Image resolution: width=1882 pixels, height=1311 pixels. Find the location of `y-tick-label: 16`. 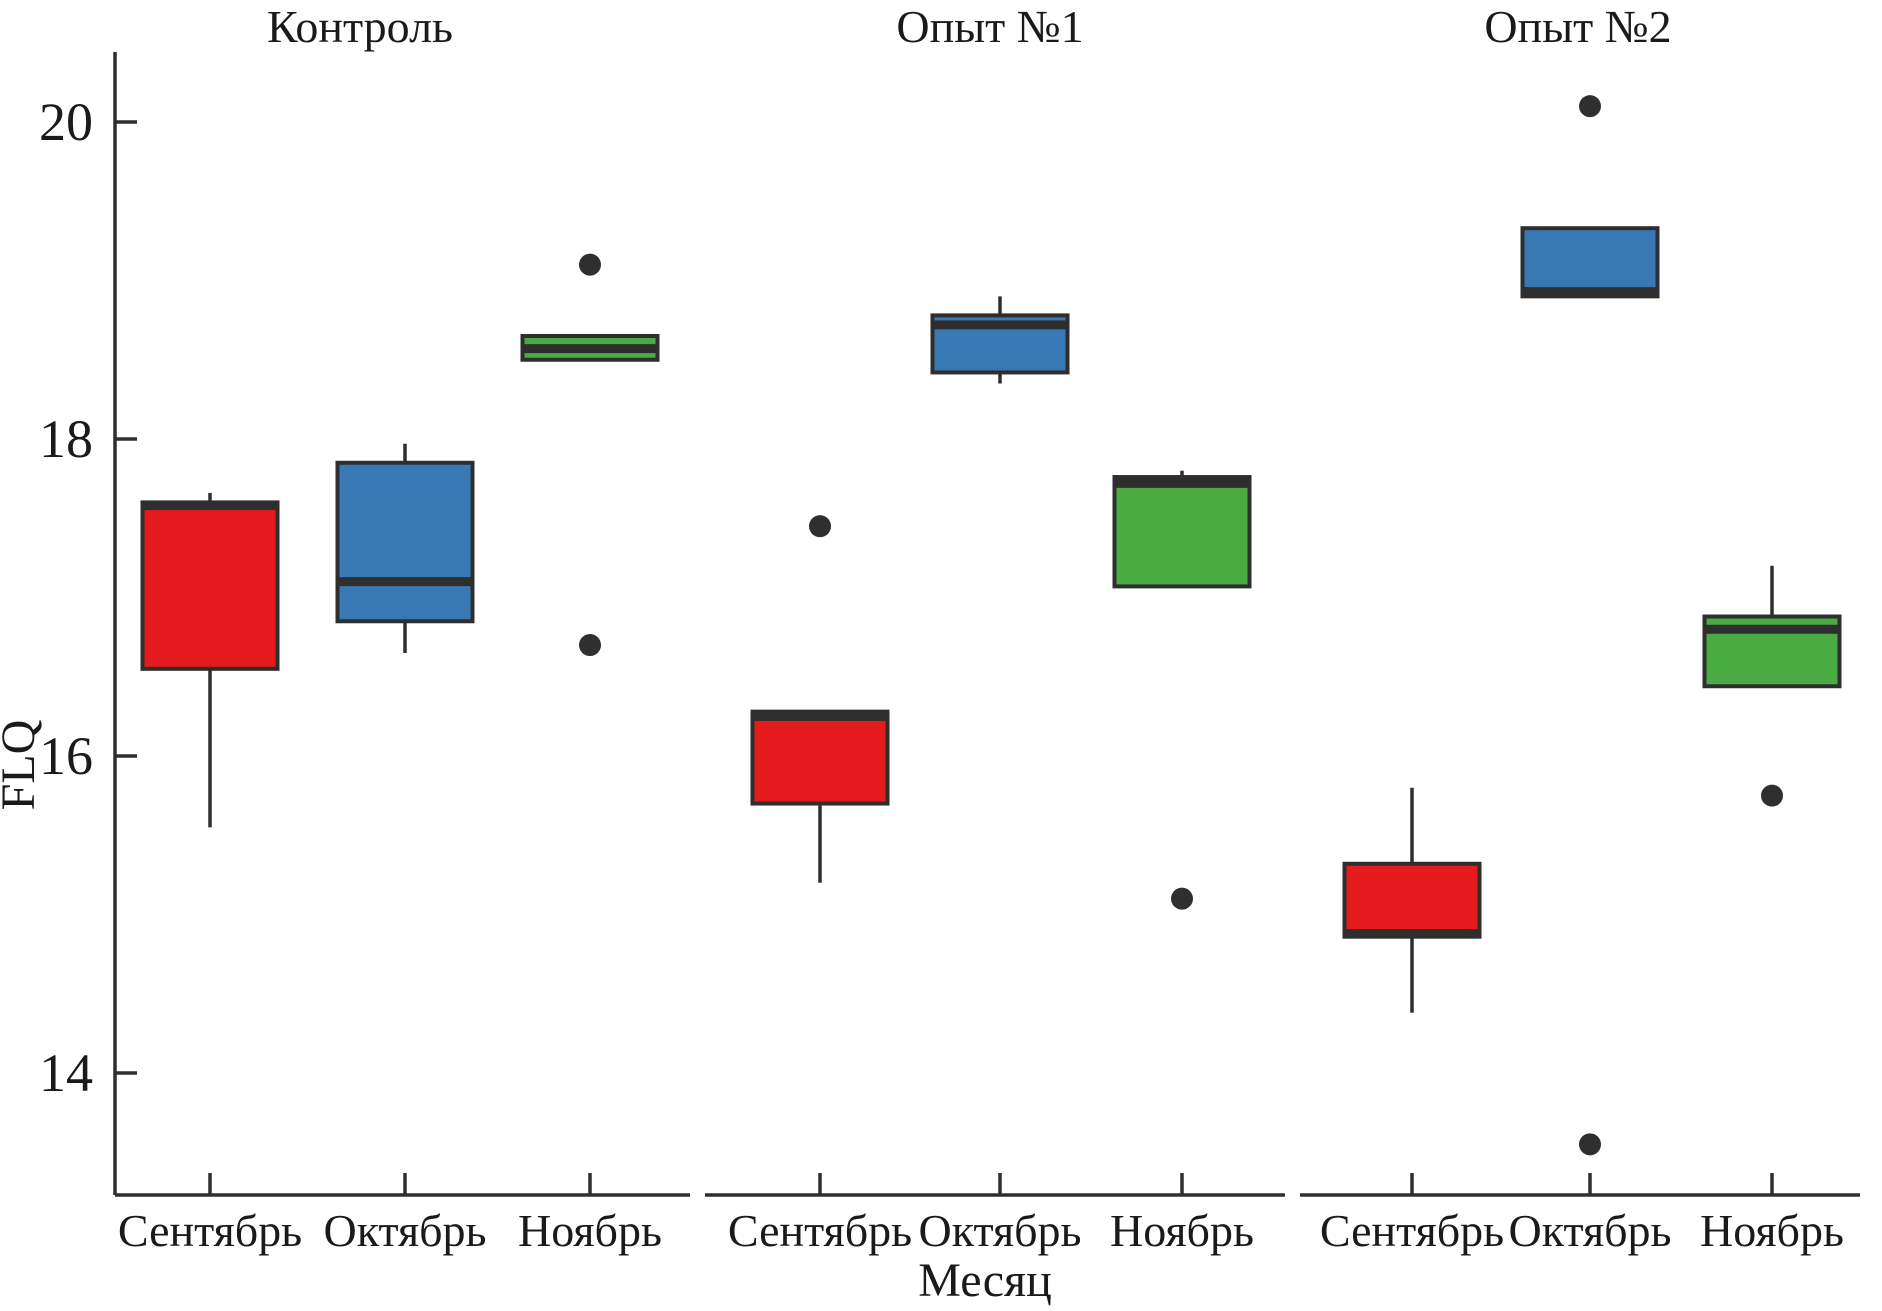

y-tick-label: 16 is located at coordinates (66, 756).